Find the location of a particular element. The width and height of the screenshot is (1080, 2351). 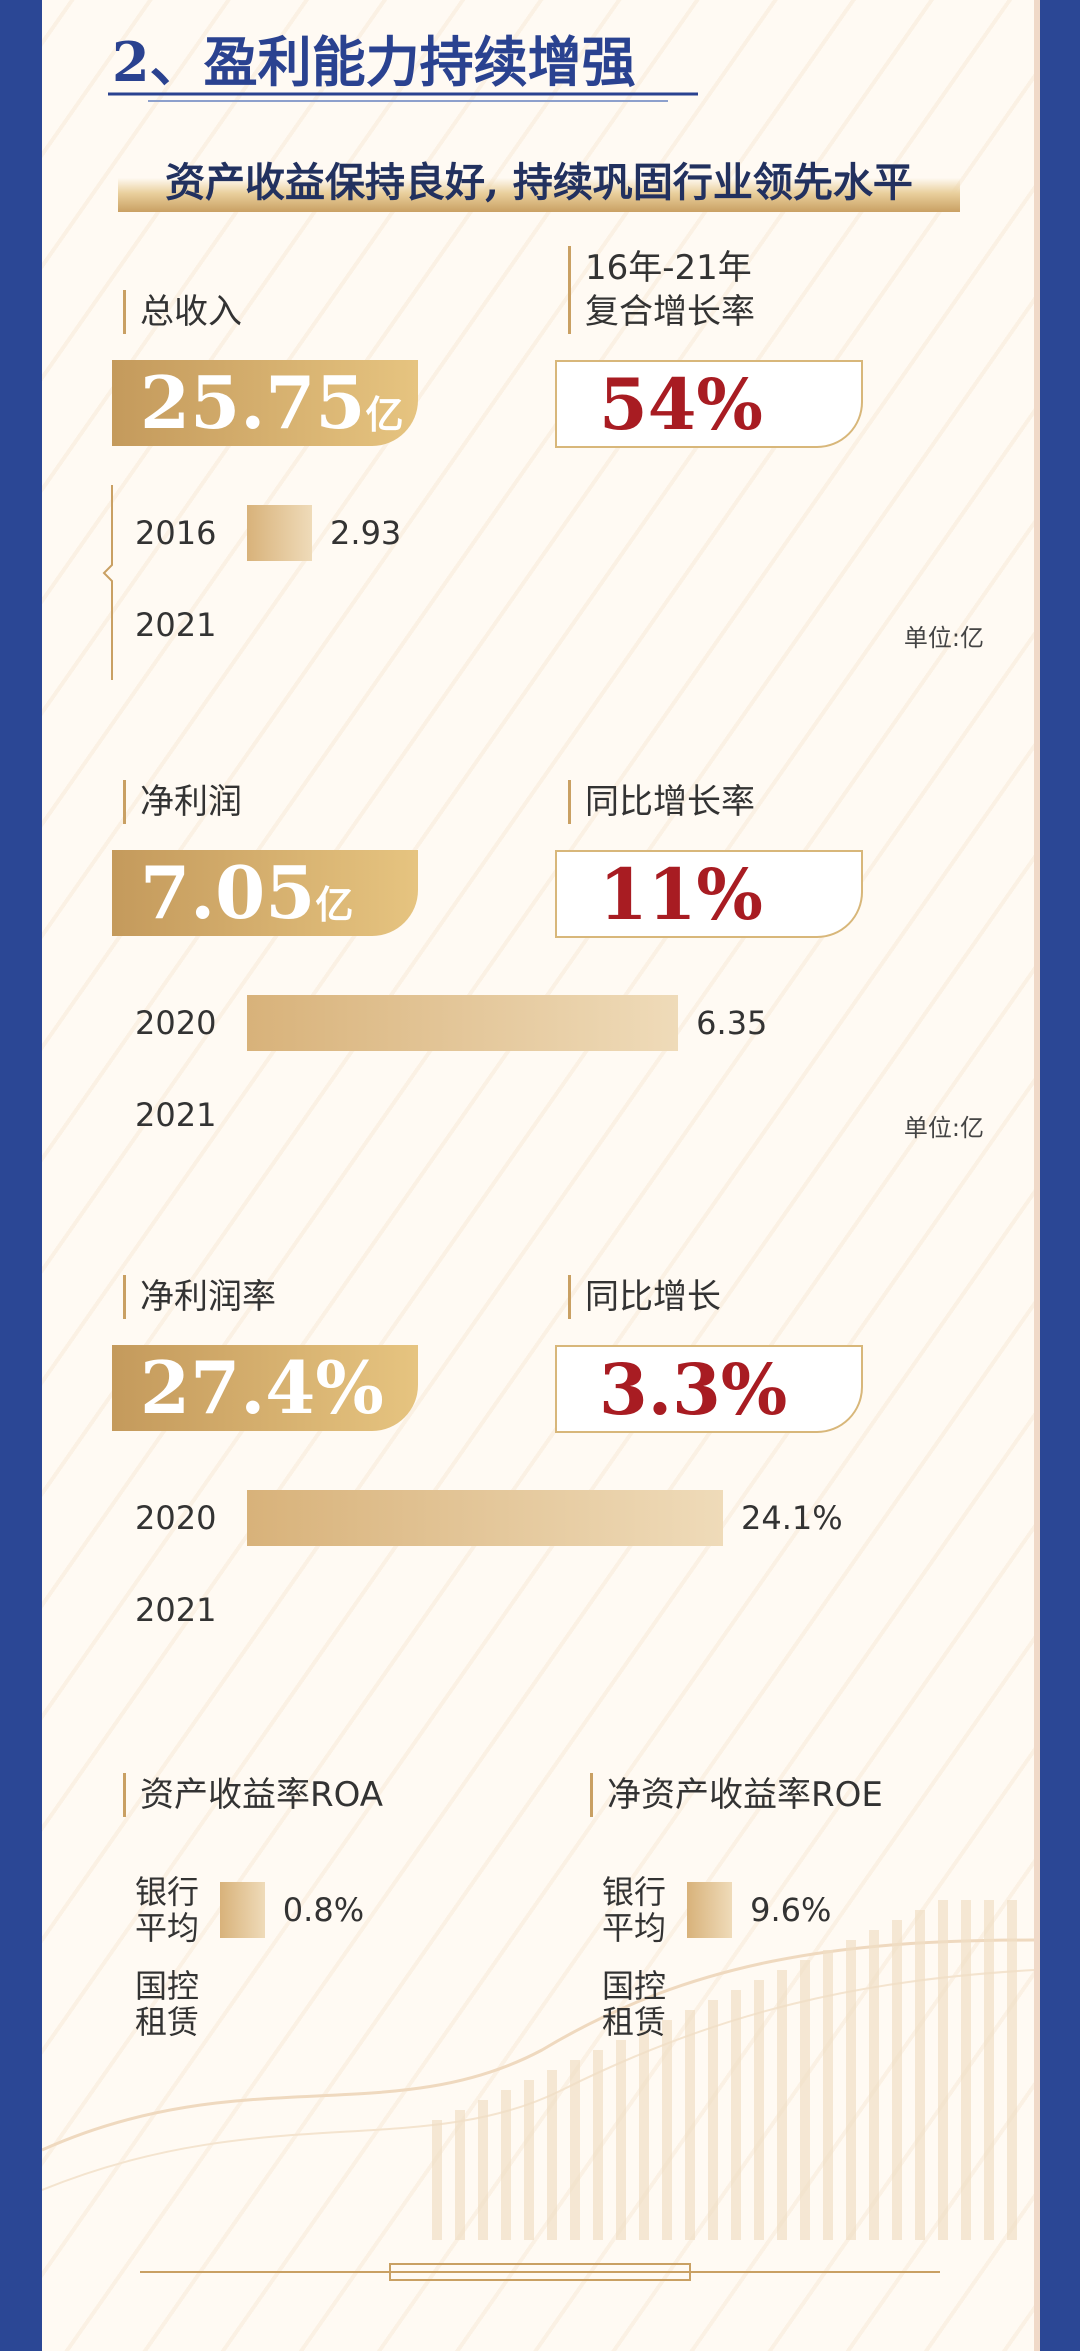

growth-label-line: 同比增长率 is located at coordinates (670, 802).